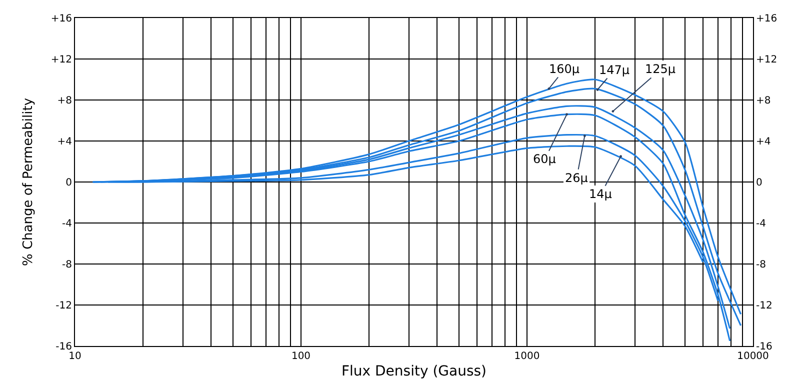 This screenshot has height=388, width=808. I want to click on y2-tick-label: +8, so click(763, 101).